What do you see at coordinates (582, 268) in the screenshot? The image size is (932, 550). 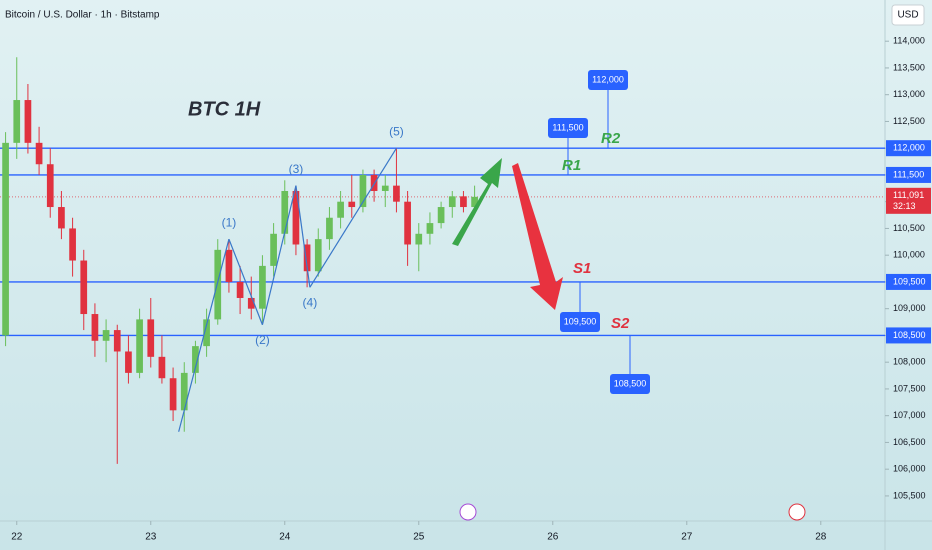 I see `level-name: S1` at bounding box center [582, 268].